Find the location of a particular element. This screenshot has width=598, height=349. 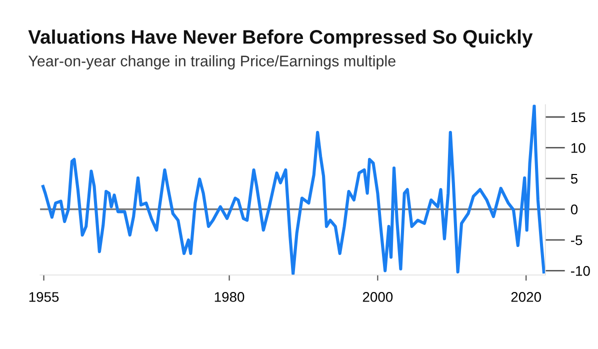

x-tick-label: 2020 is located at coordinates (526, 297).